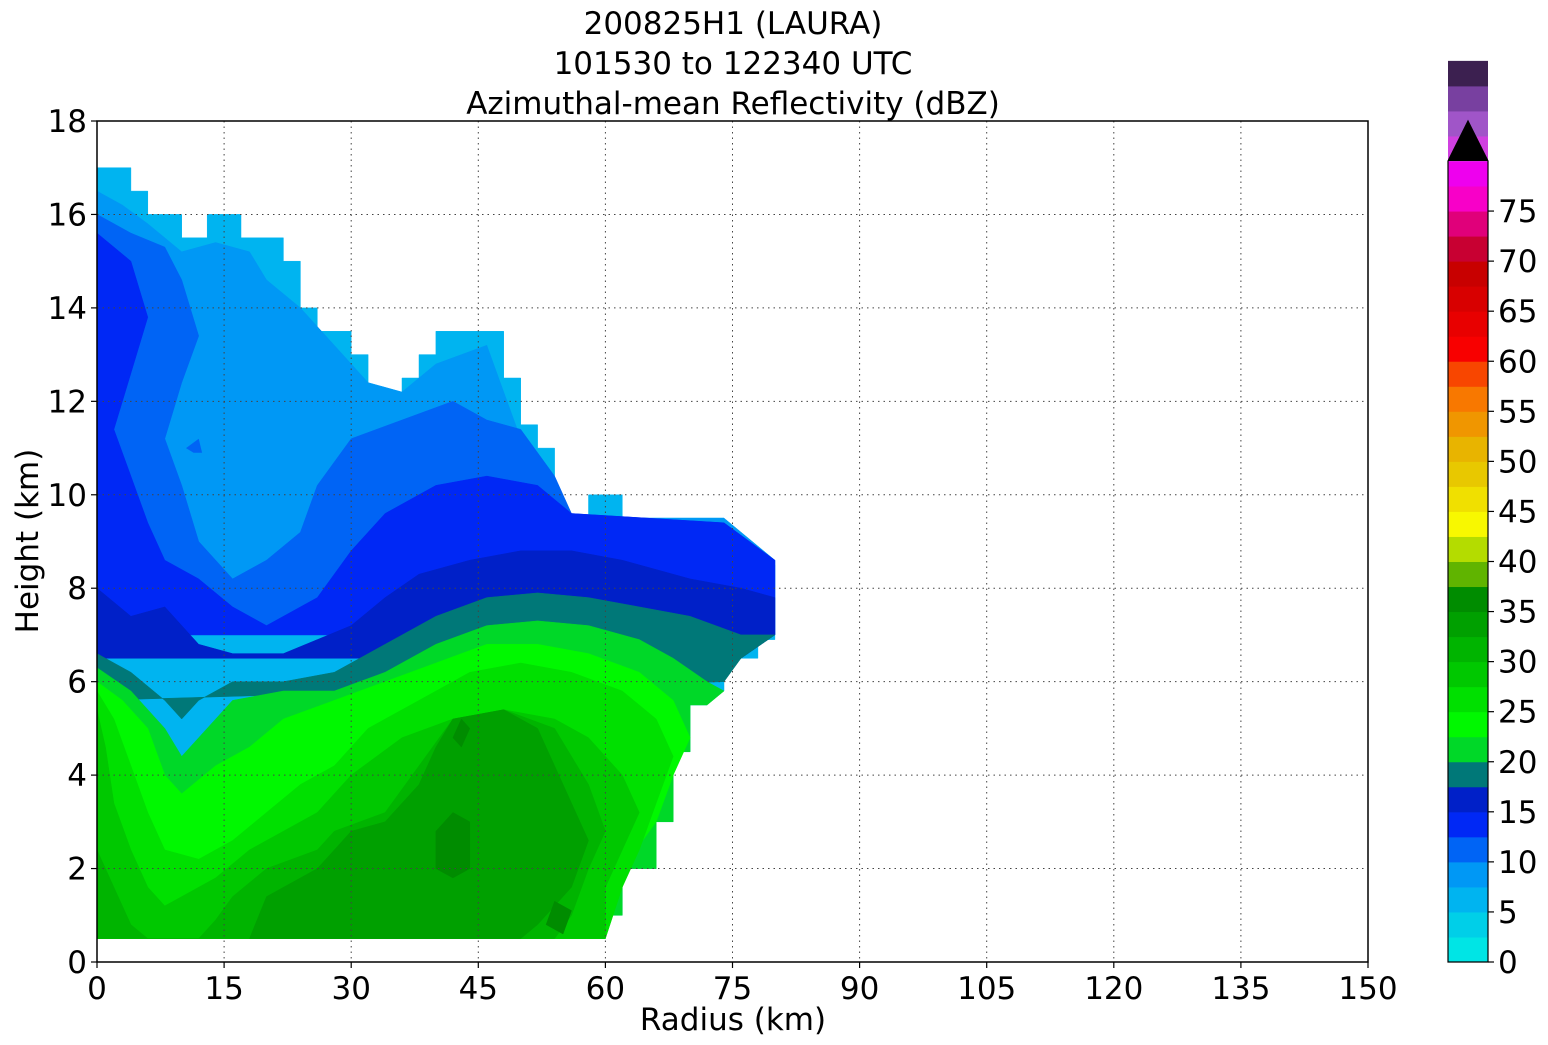 Image resolution: width=1548 pixels, height=1045 pixels. I want to click on colorbar-tick-label: 75, so click(1517, 212).